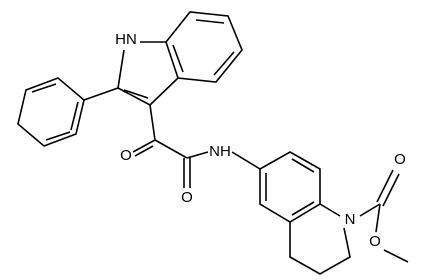 The height and width of the screenshot is (280, 436). What do you see at coordinates (204, 47) in the screenshot?
I see `indole-benzene` at bounding box center [204, 47].